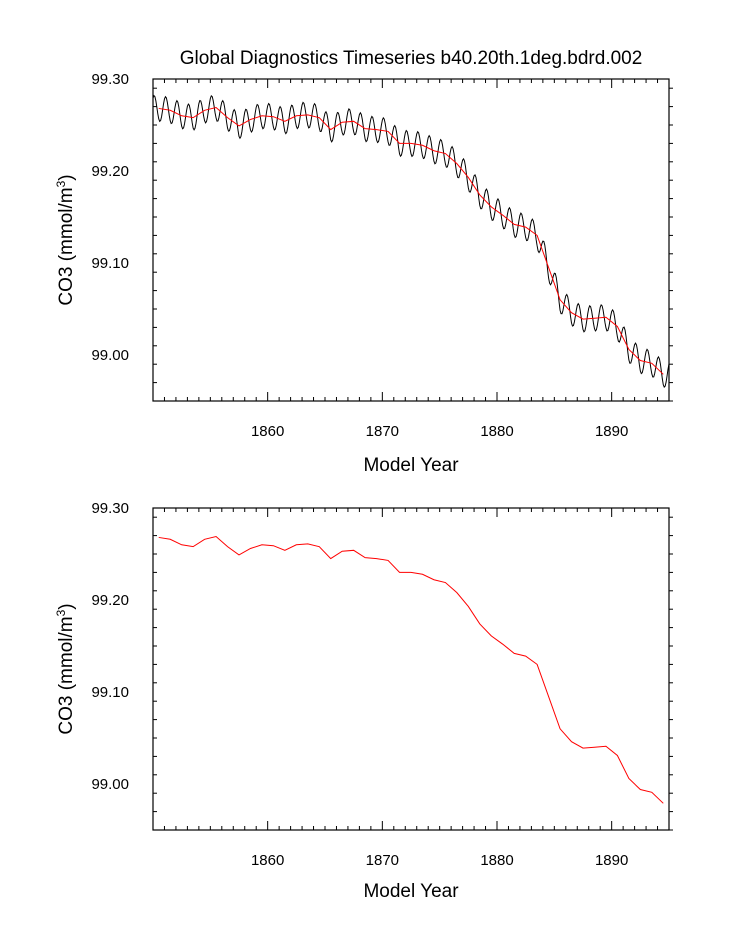 The image size is (733, 945). What do you see at coordinates (65, 668) in the screenshot?
I see `bottom-y-axis-label: CO3 (mmol/m3)` at bounding box center [65, 668].